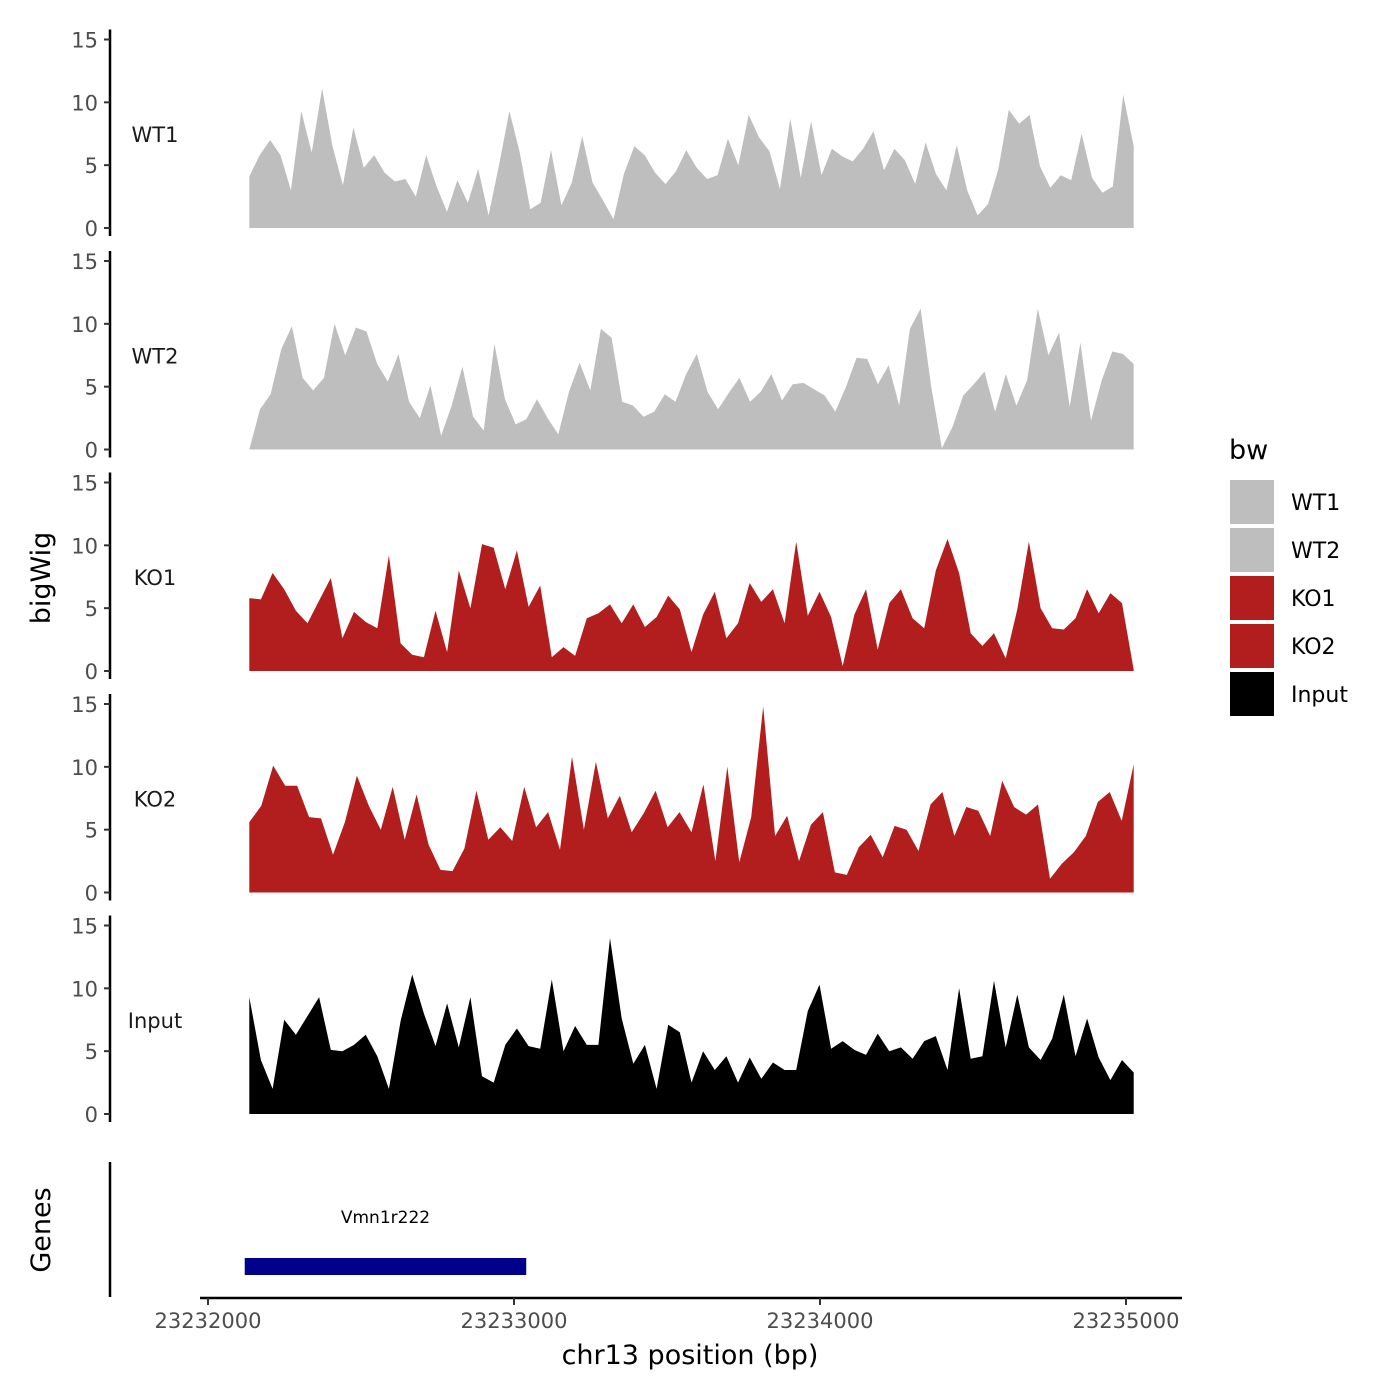 This screenshot has height=1400, width=1400. Describe the element at coordinates (1288, 575) in the screenshot. I see `legend: bw WT1 WT2 KO1 KO2 Input` at that location.